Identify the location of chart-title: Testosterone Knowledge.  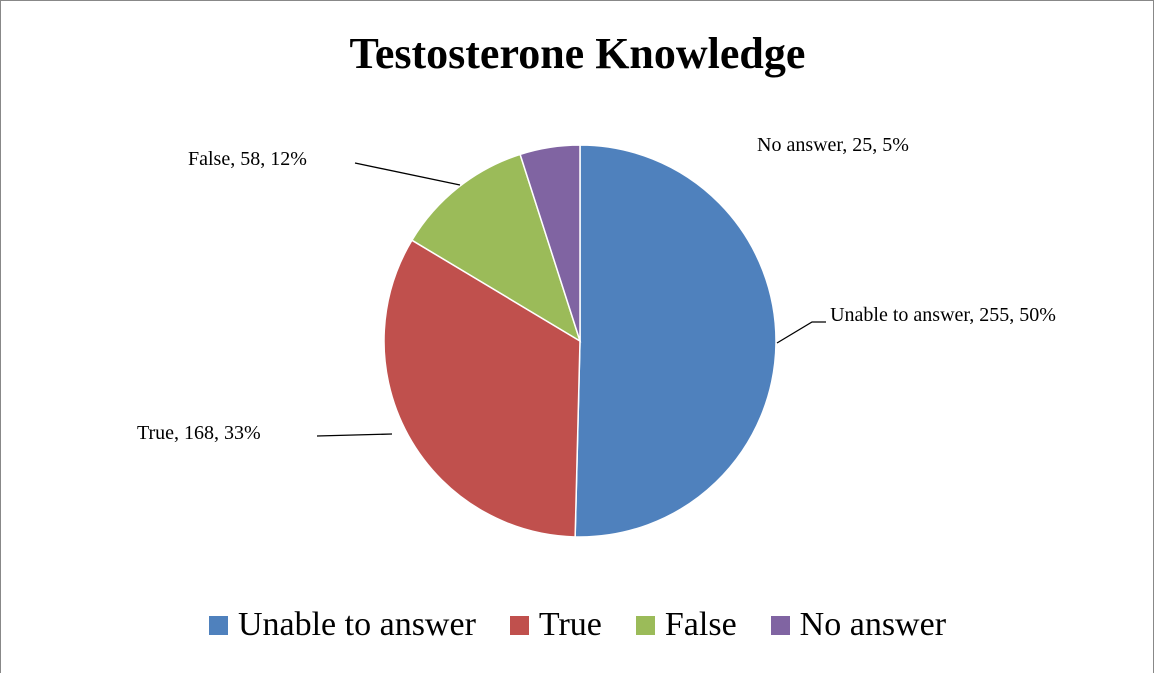
(577, 53).